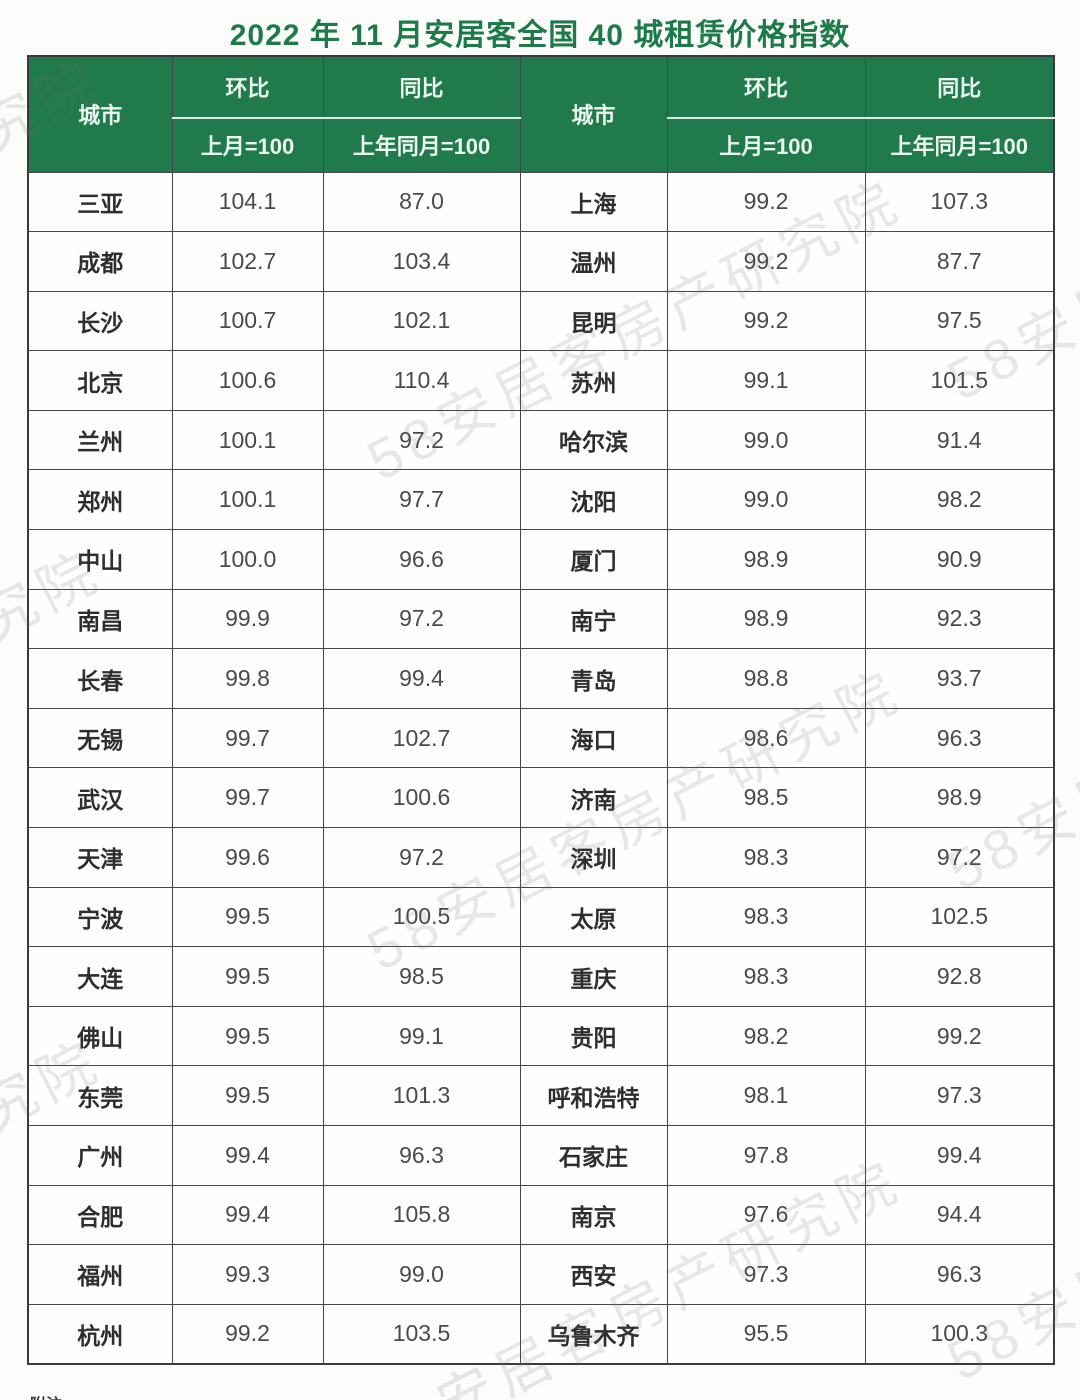 Image resolution: width=1080 pixels, height=1400 pixels. Describe the element at coordinates (100, 440) in the screenshot. I see `city-cell: 兰州` at that location.